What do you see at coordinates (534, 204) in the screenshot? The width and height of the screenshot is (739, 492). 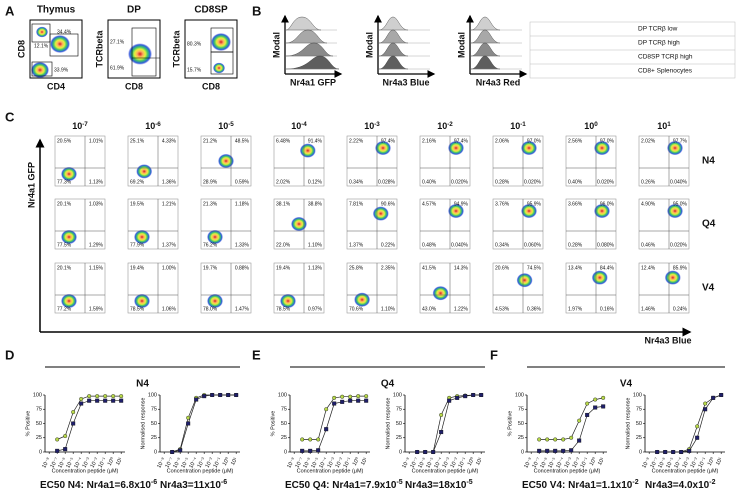 I see `quadrant-pct: 95.9%` at bounding box center [534, 204].